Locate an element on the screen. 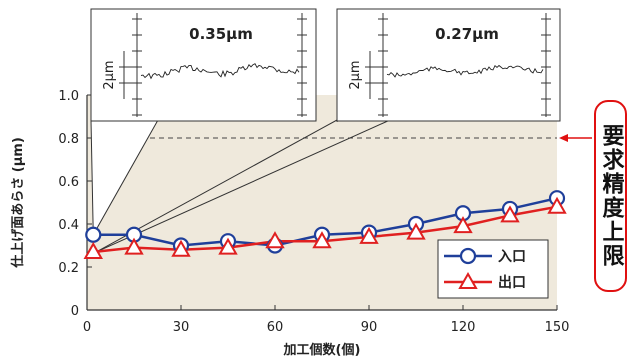  x-tick-label: 60 is located at coordinates (275, 327).